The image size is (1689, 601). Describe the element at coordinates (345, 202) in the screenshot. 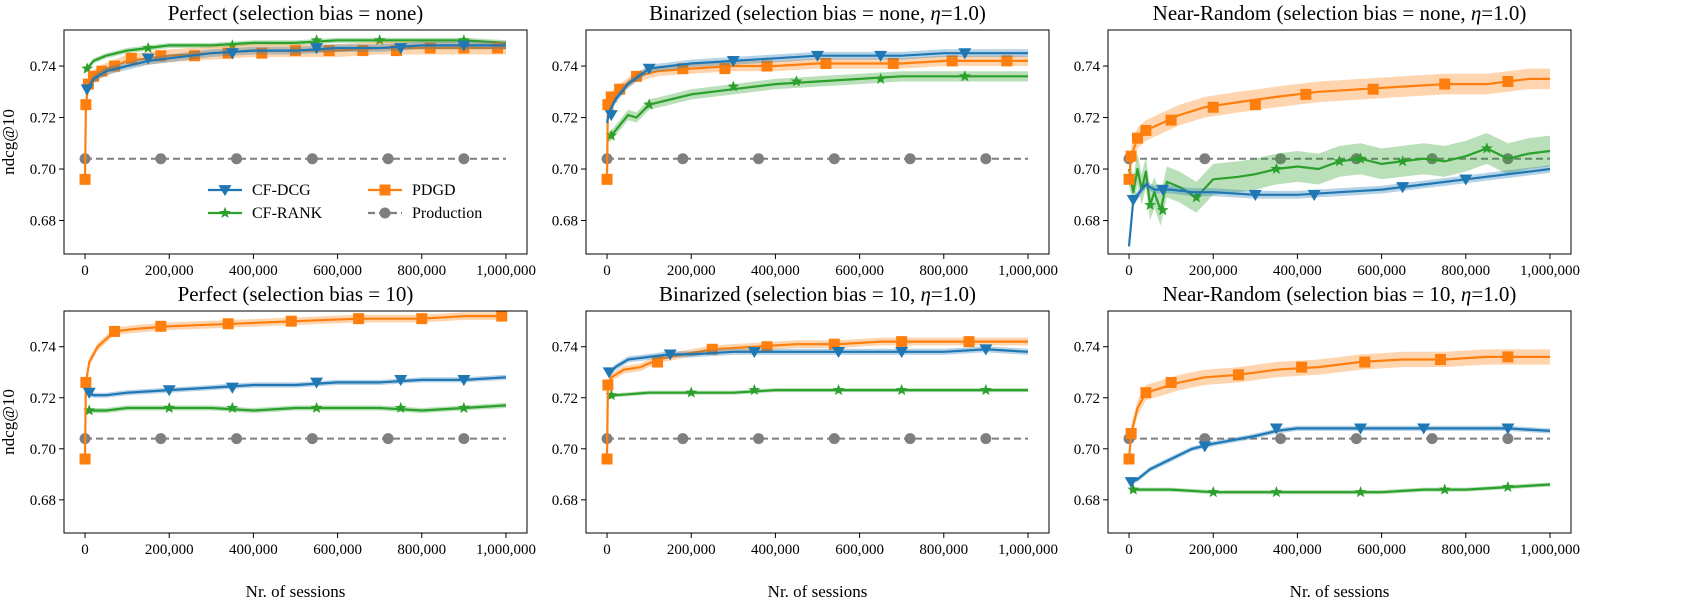

I see `legend: CF-DCG PDGD CF-RANK Production` at that location.